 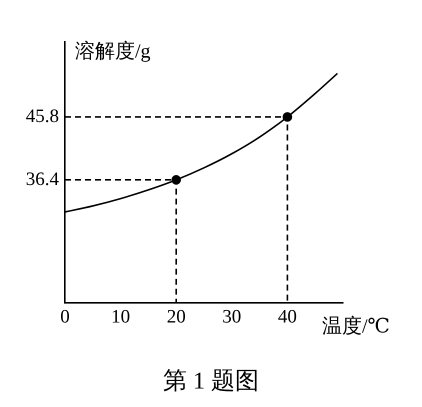 What do you see at coordinates (65, 317) in the screenshot?
I see `x-tick-label: 0` at bounding box center [65, 317].